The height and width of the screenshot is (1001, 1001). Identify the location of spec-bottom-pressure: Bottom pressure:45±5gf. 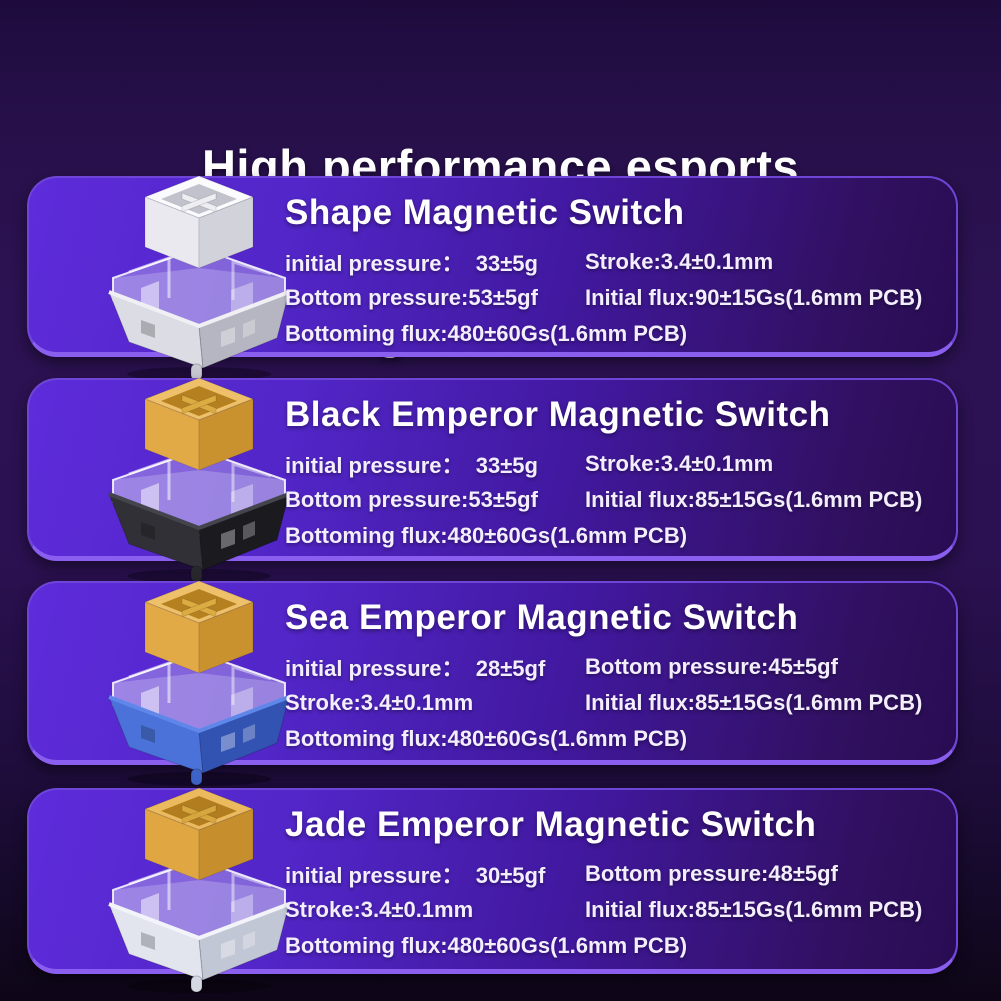
(711, 666).